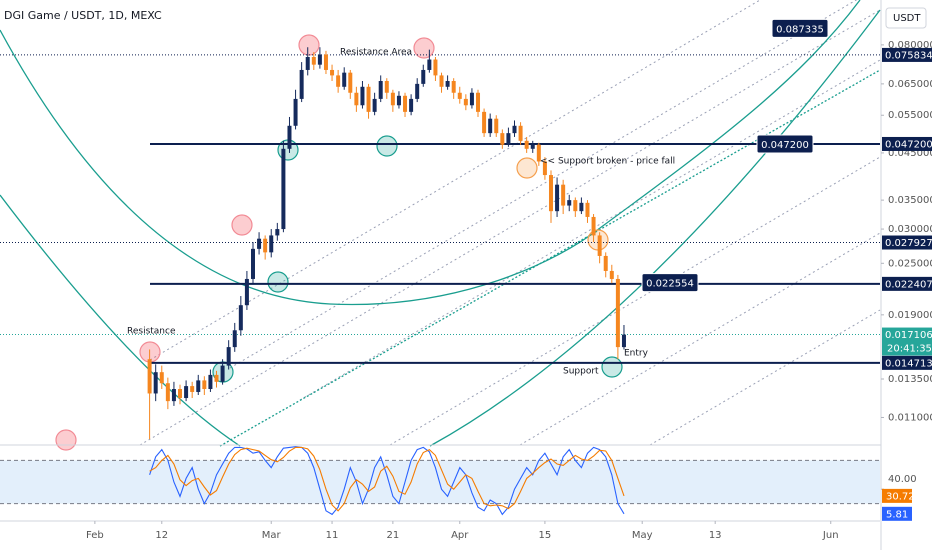 Image resolution: width=932 pixels, height=554 pixels. What do you see at coordinates (910, 200) in the screenshot?
I see `y-tick-label: 0.035000` at bounding box center [910, 200].